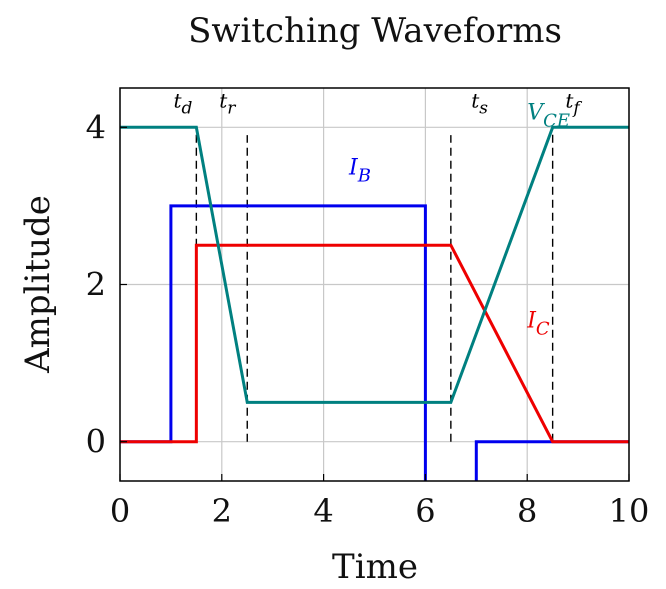  Describe the element at coordinates (359, 170) in the screenshot. I see `series-i-b-label: IB` at that location.